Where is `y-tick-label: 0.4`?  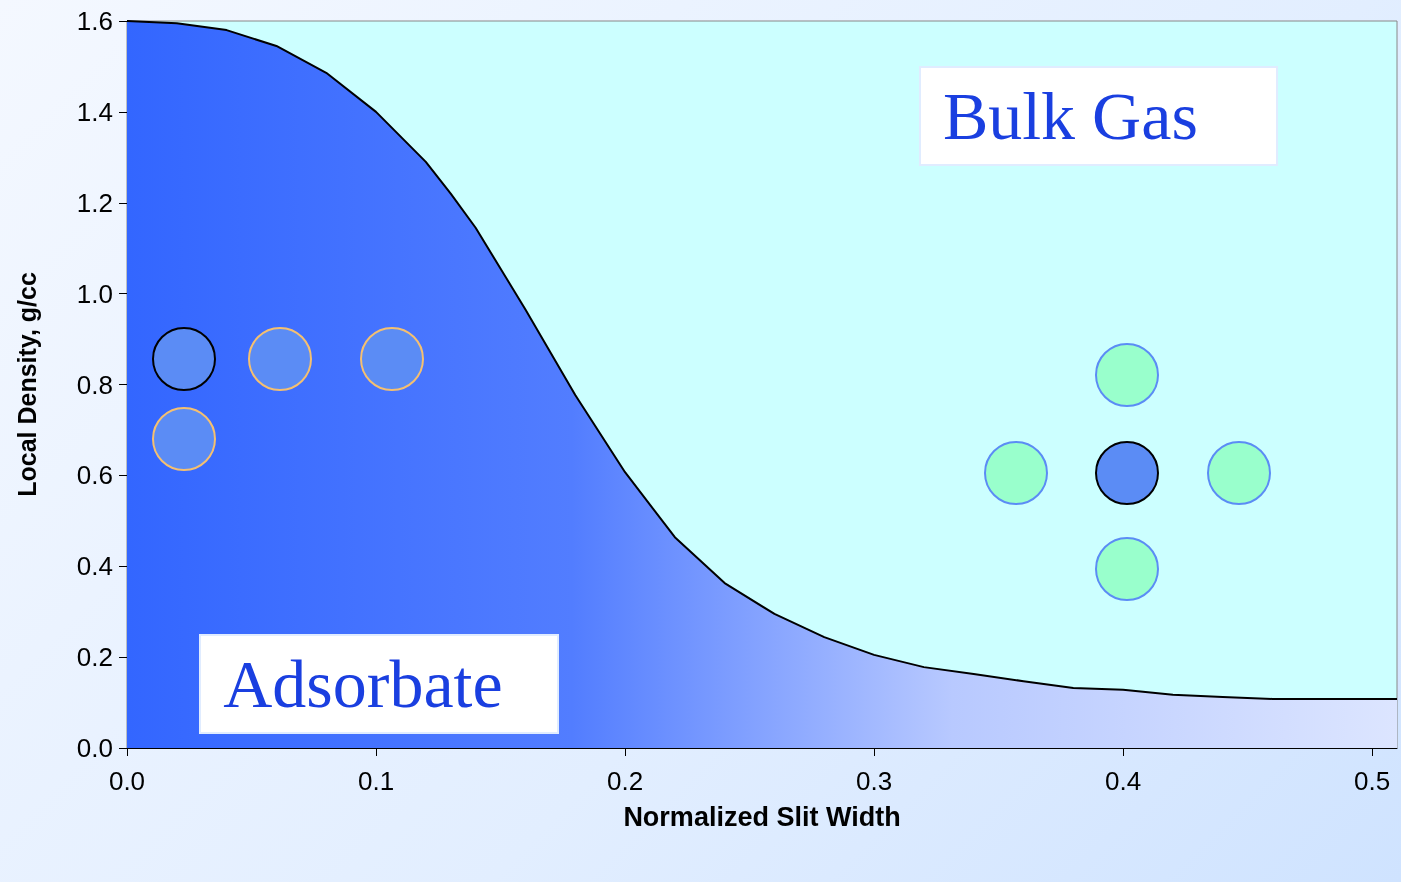
y-tick-label: 0.4 is located at coordinates (94, 566).